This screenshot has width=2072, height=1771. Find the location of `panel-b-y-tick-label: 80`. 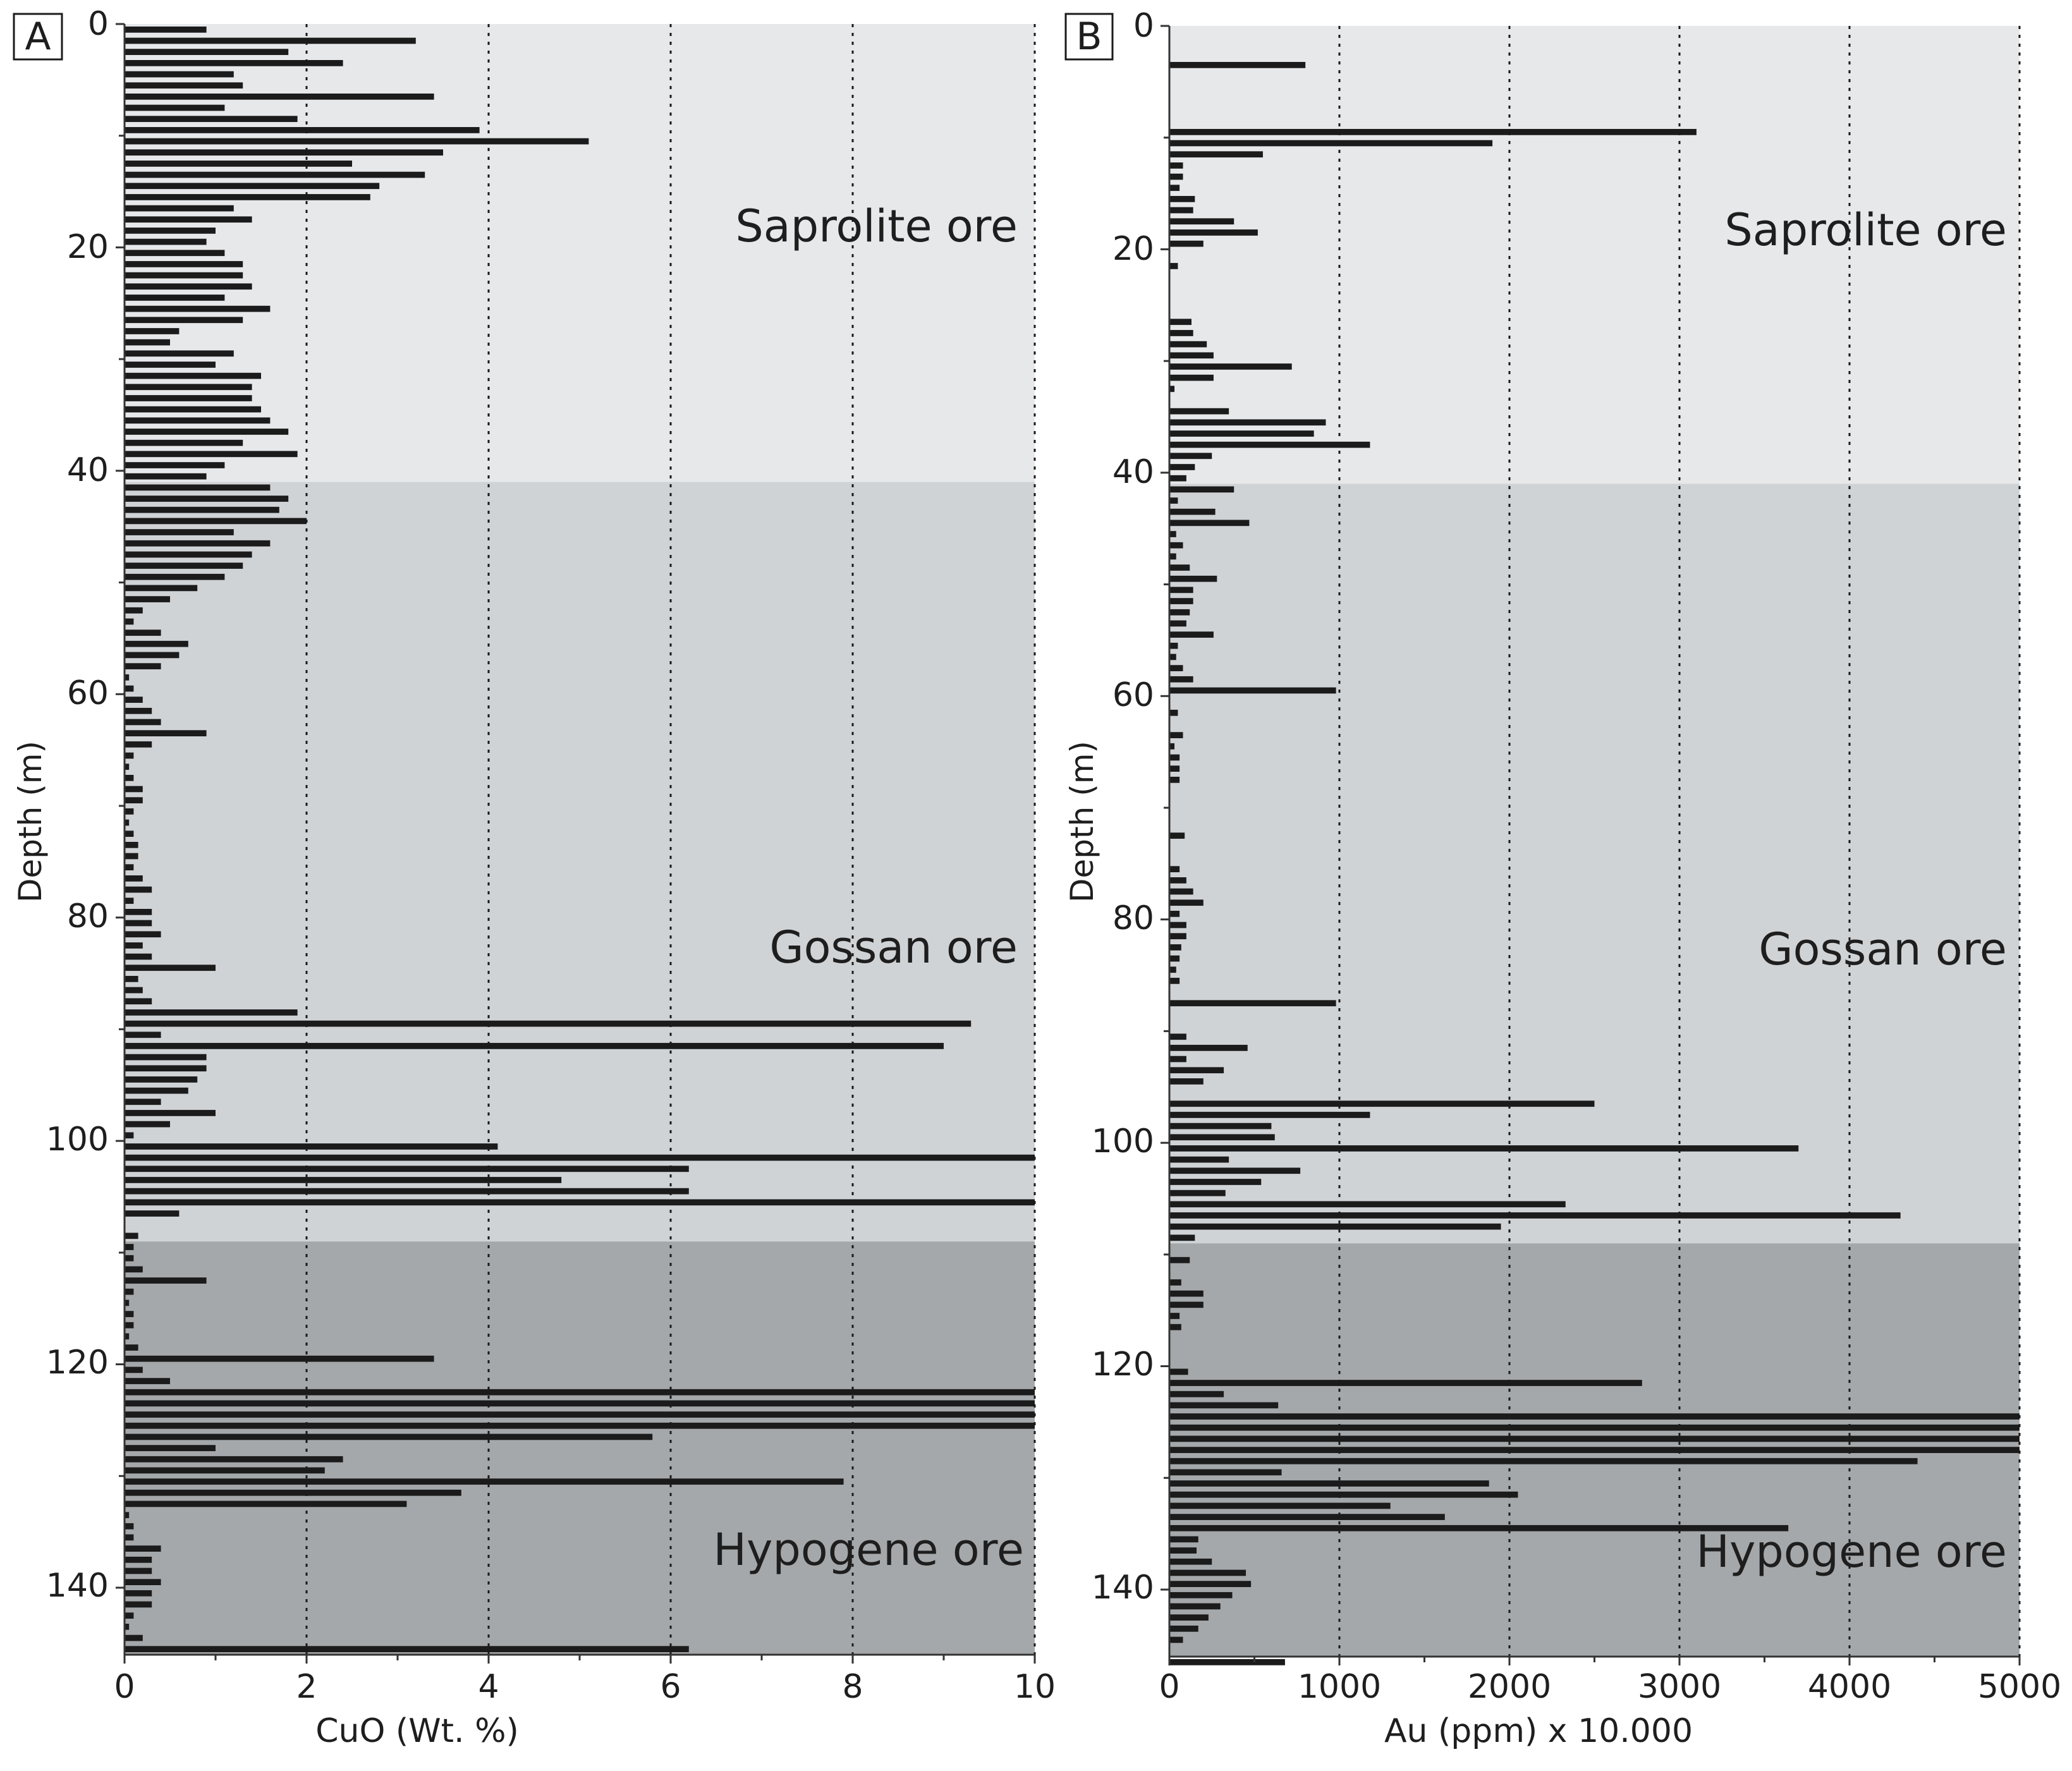

panel-b-y-tick-label: 80 is located at coordinates (1133, 918).